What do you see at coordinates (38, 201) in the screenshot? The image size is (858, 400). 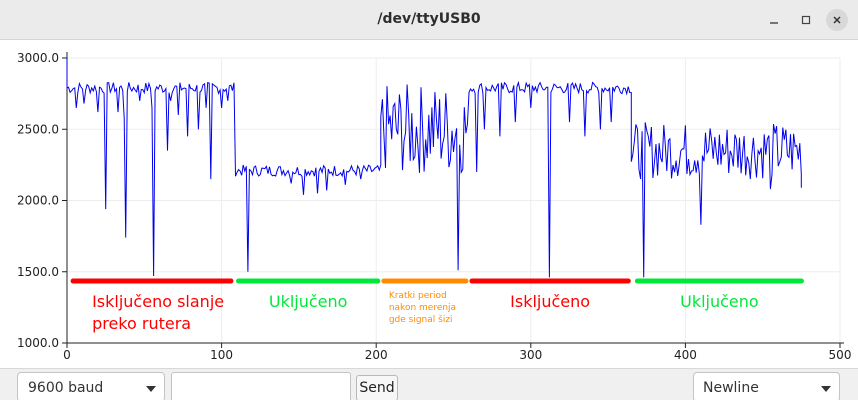 I see `y-tick-label: 2000.0` at bounding box center [38, 201].